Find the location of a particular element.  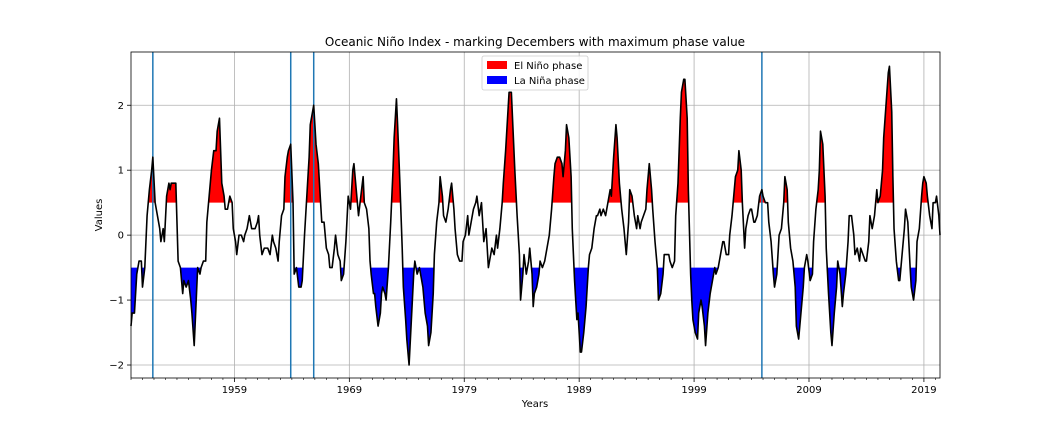

x-tick-label: 1969 is located at coordinates (349, 390).